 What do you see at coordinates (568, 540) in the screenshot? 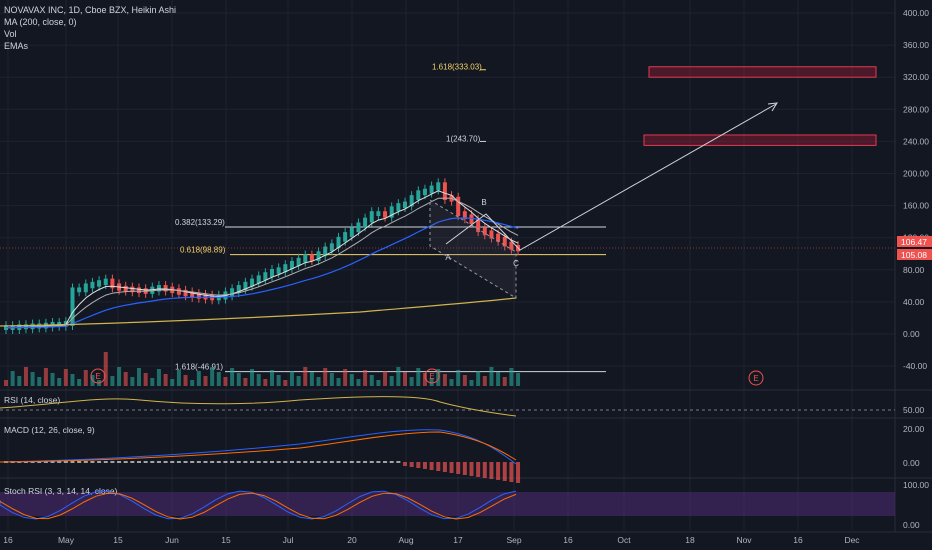
I see `time-tick-label: 16` at bounding box center [568, 540].